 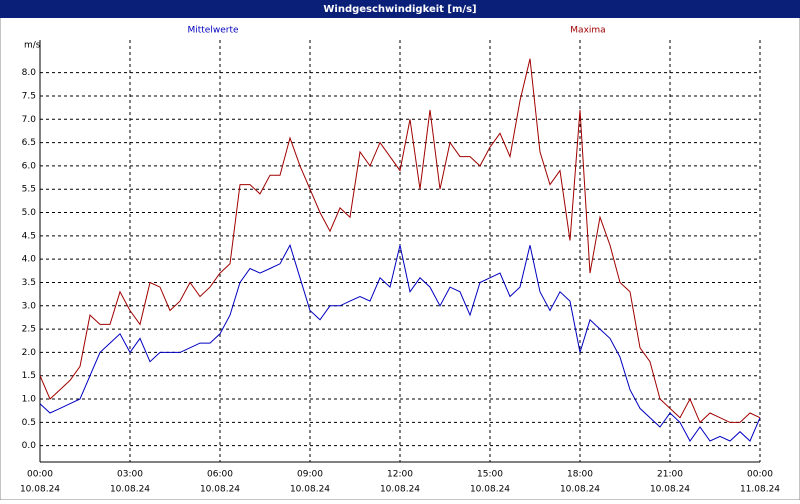 I want to click on y-tick-label: 0.5, so click(x=29, y=423).